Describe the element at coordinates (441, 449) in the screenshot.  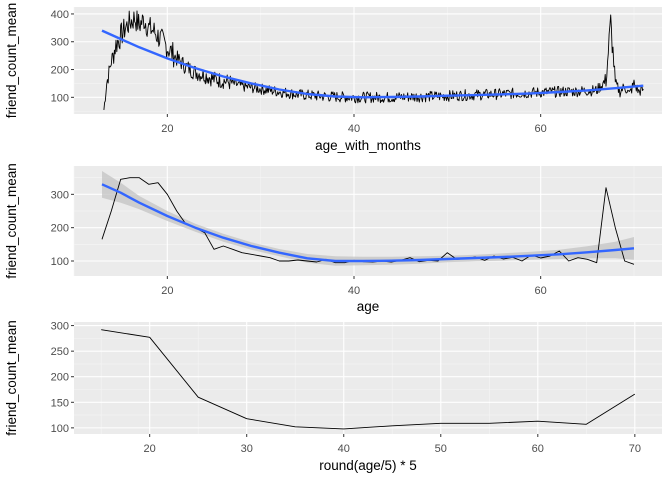
I see `x-tick-label: 50` at that location.